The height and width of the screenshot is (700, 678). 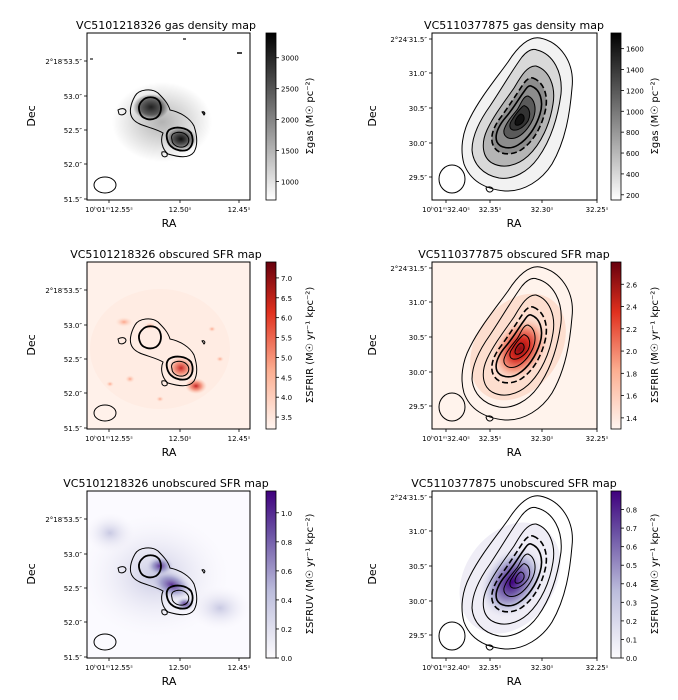 I want to click on colorbar-tick-label: 2.4, so click(x=632, y=308).